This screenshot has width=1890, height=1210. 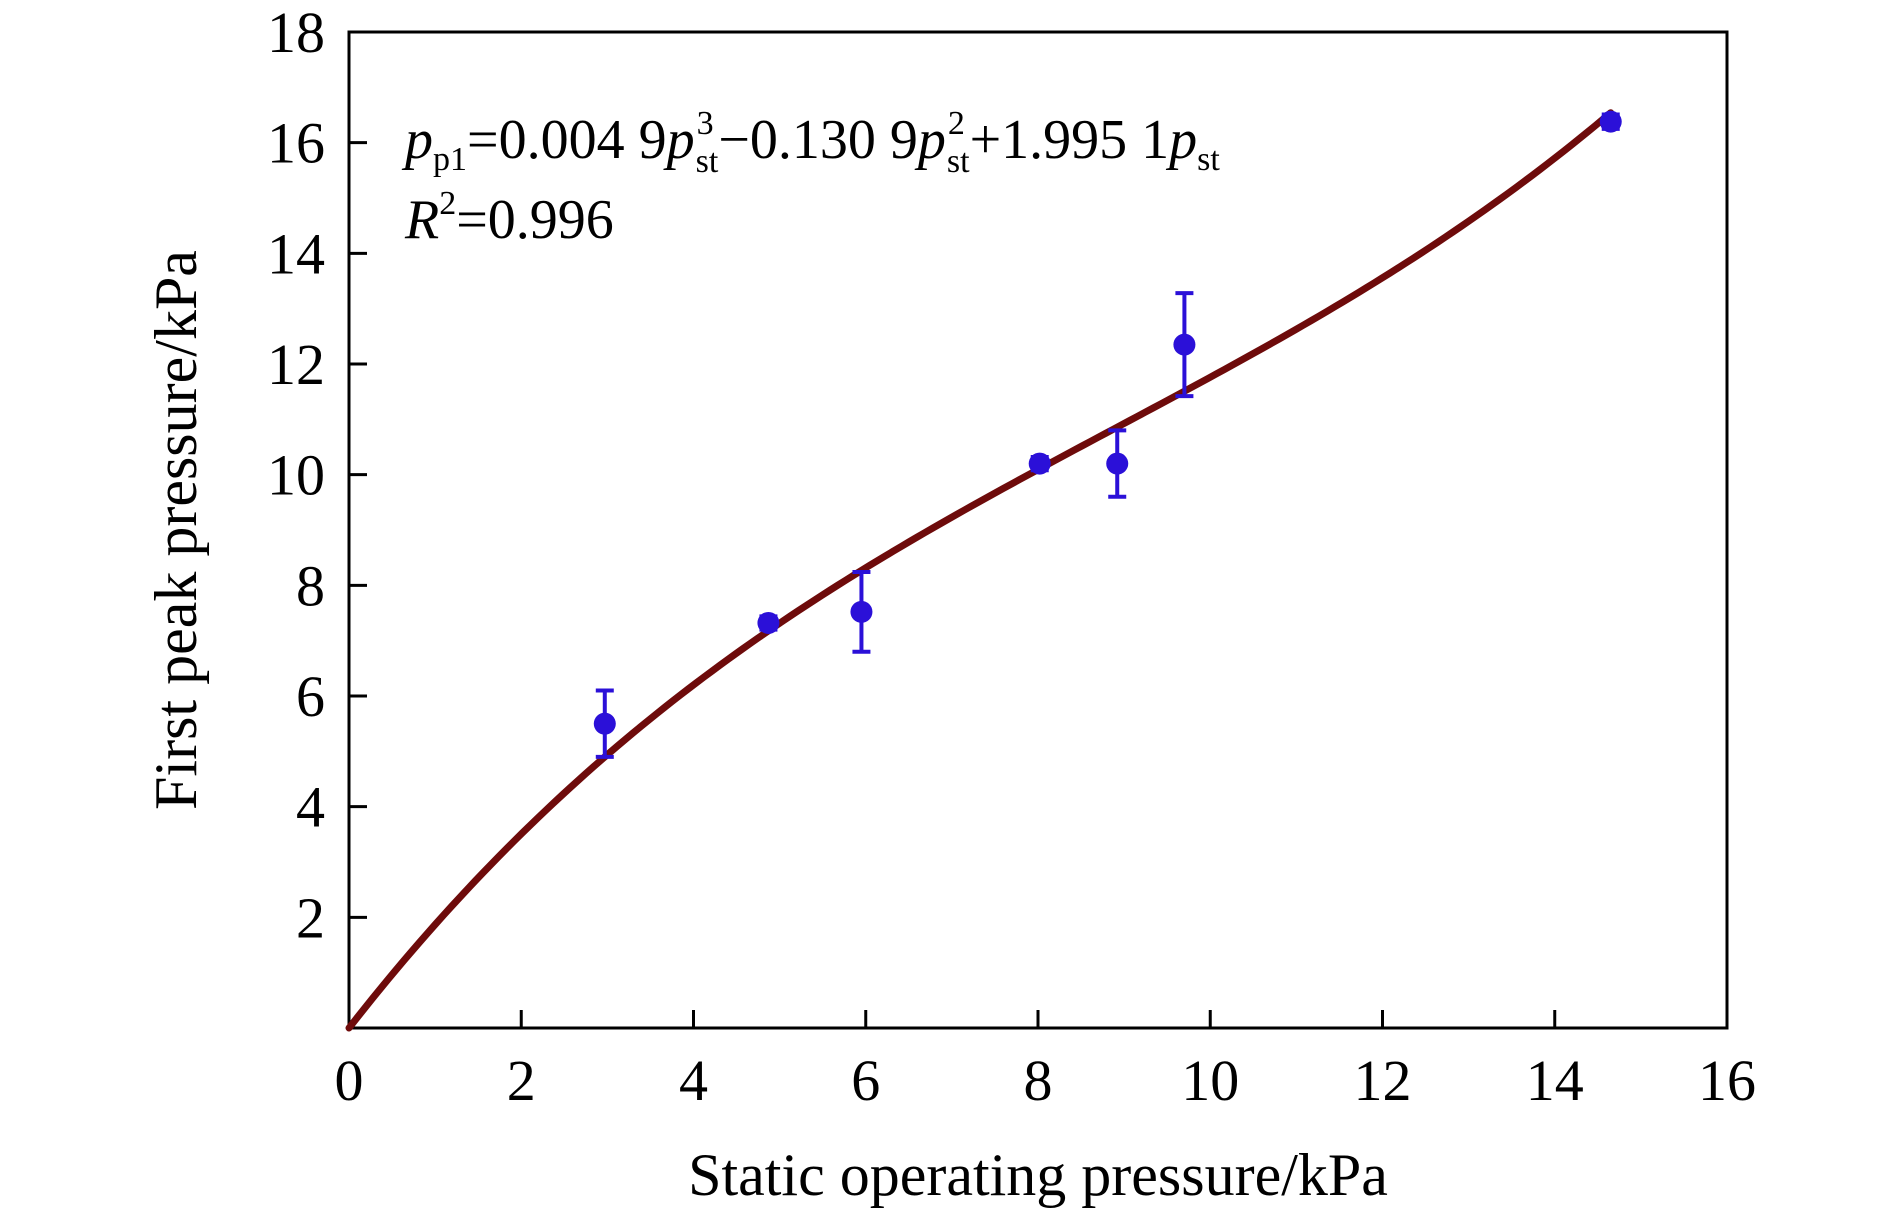 I want to click on y-tick-label: 14, so click(x=296, y=253).